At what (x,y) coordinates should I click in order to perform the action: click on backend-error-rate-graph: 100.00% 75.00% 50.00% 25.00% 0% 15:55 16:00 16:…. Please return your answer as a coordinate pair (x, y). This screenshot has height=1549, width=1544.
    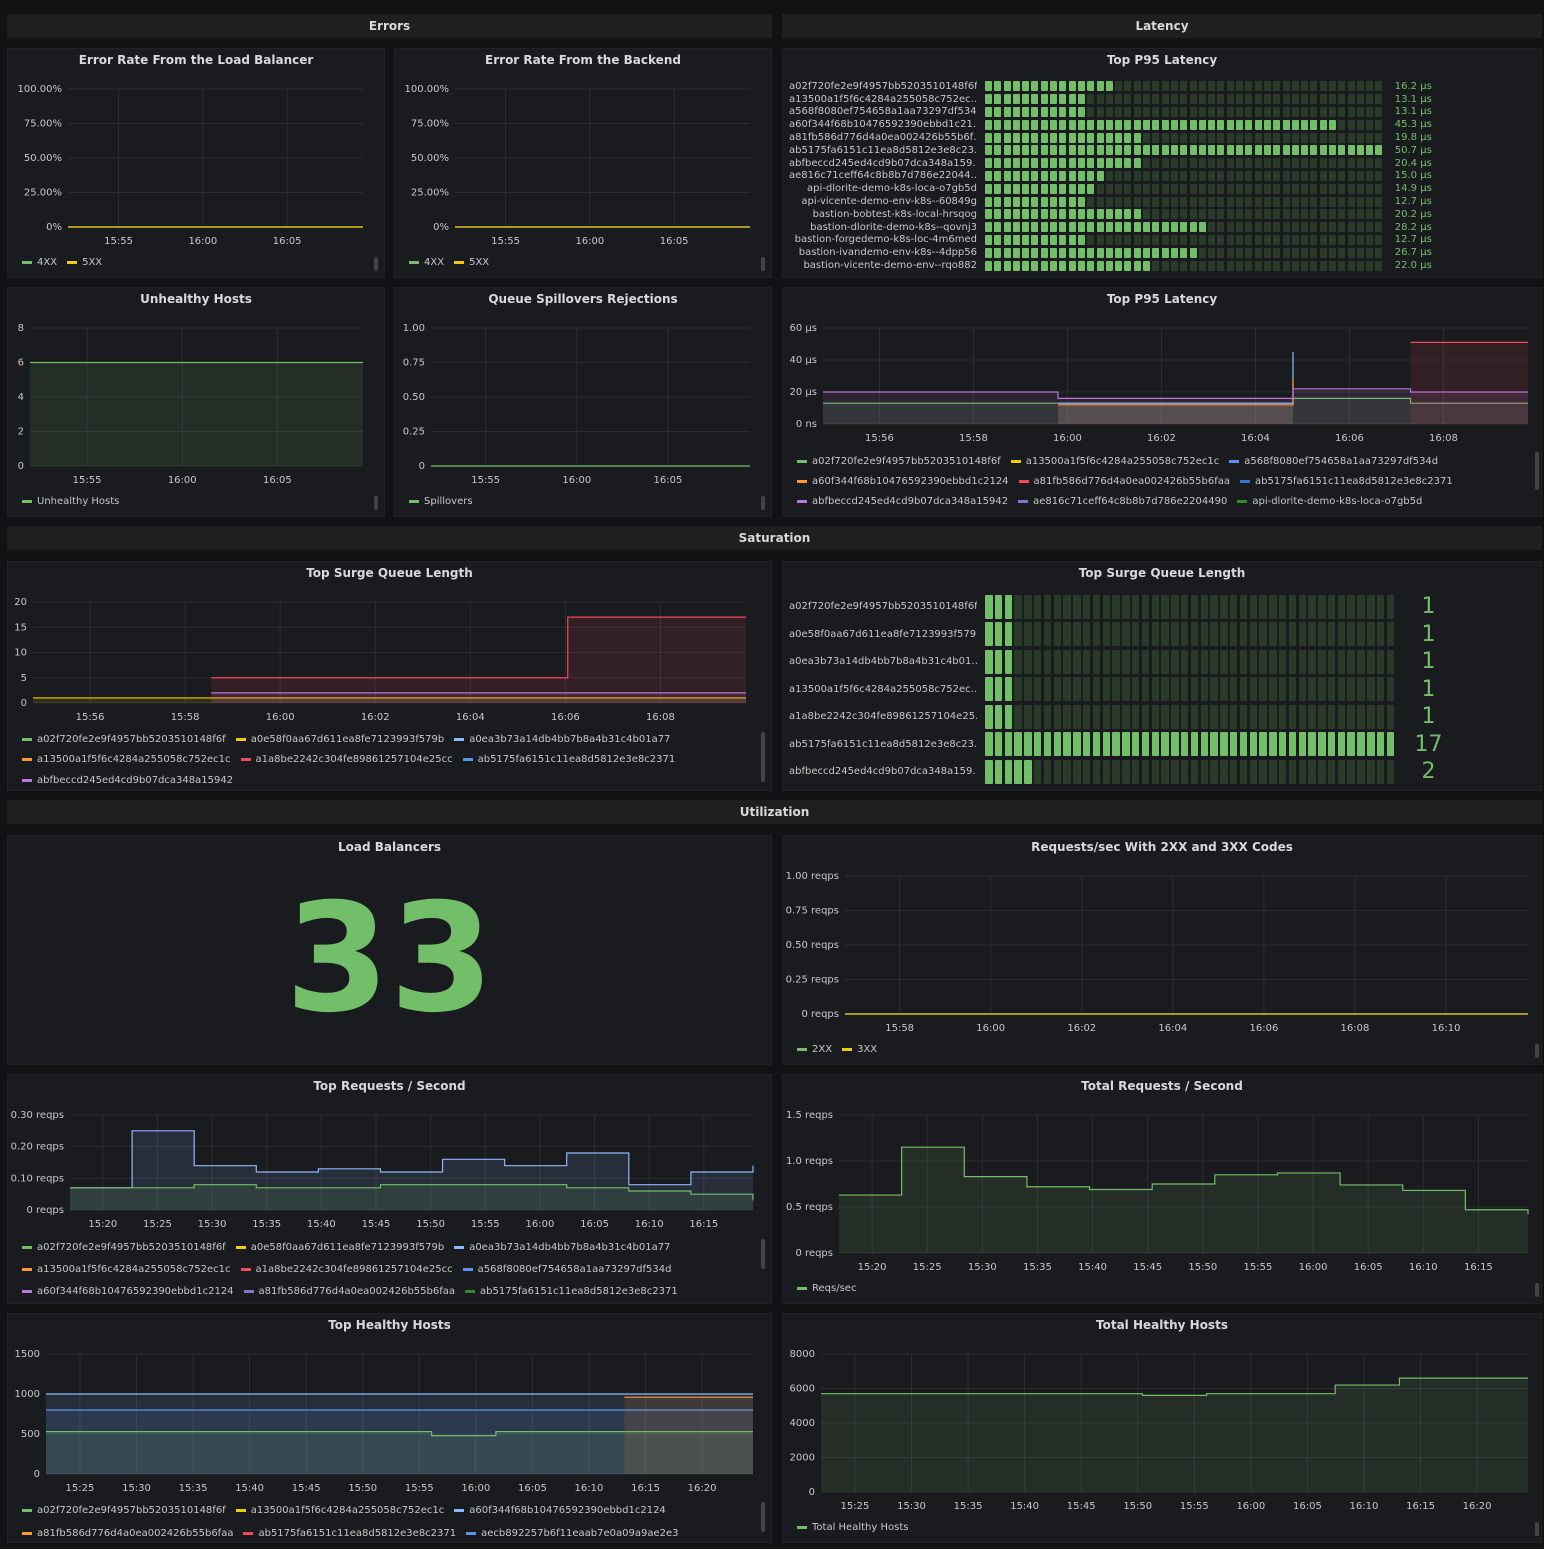
    Looking at the image, I should click on (583, 175).